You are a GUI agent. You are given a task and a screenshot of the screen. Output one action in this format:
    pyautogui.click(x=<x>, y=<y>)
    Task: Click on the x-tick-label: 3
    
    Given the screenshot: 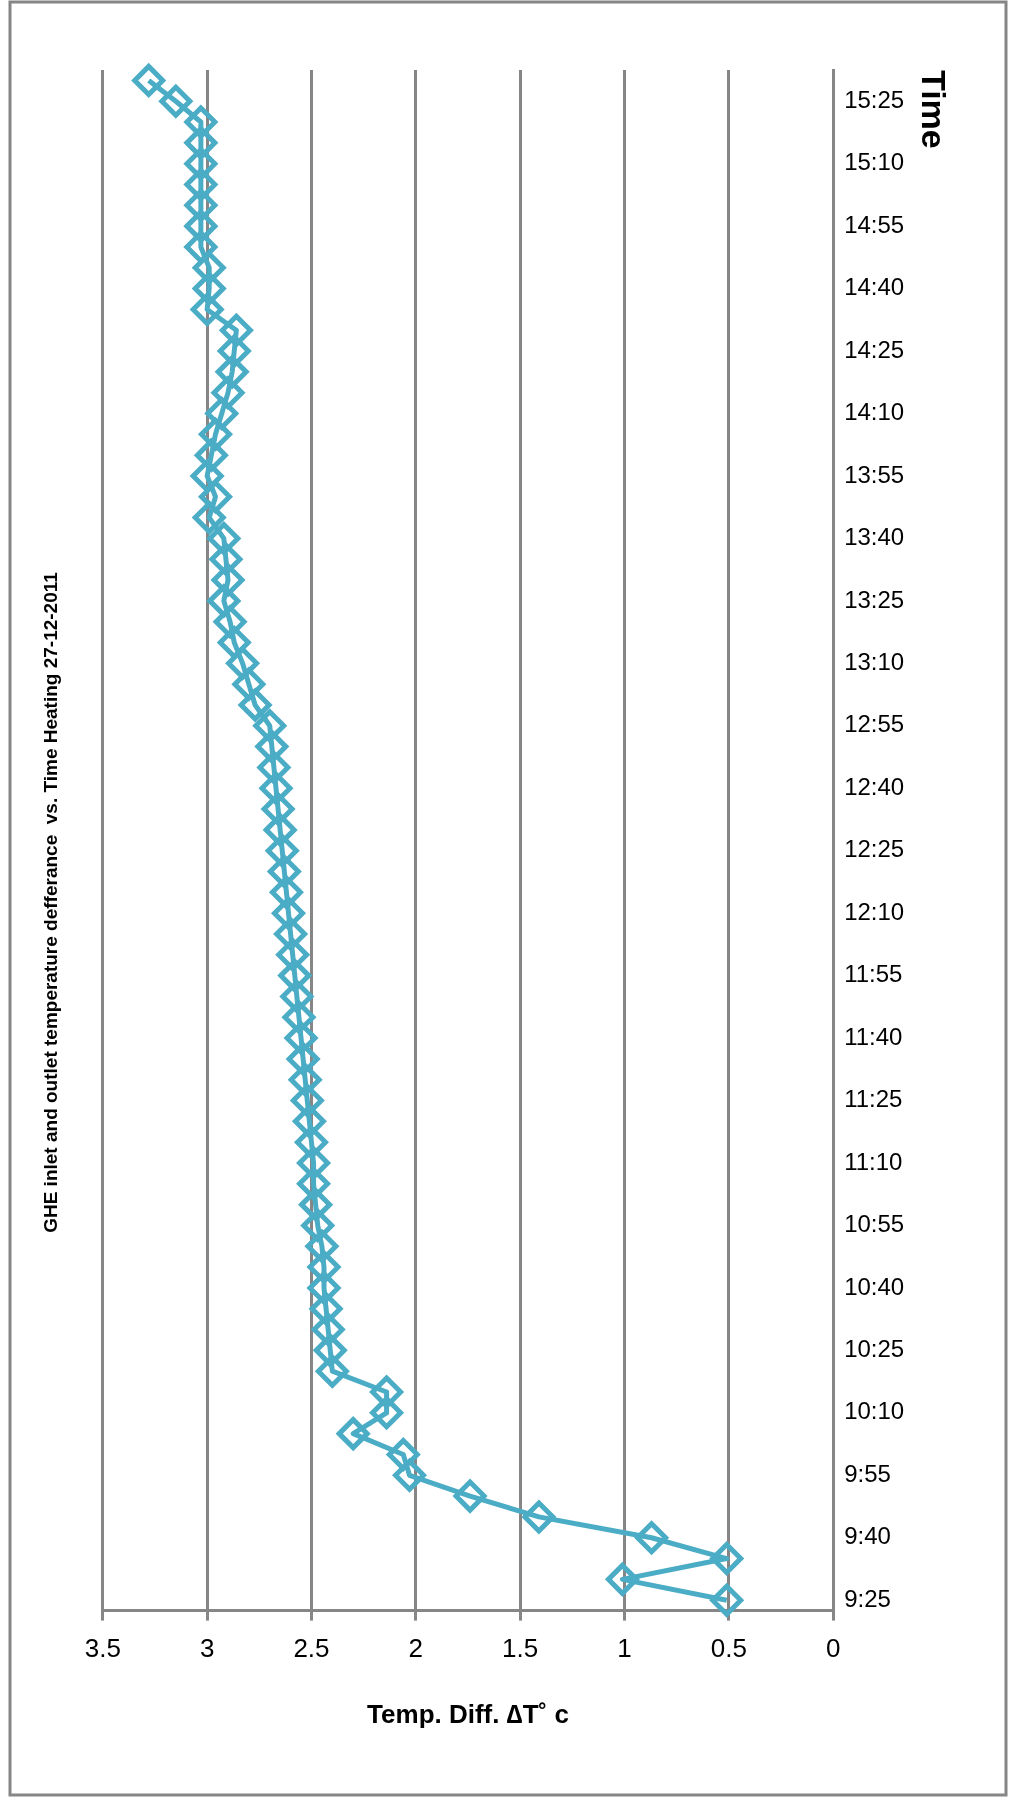 What is the action you would take?
    pyautogui.click(x=207, y=1648)
    